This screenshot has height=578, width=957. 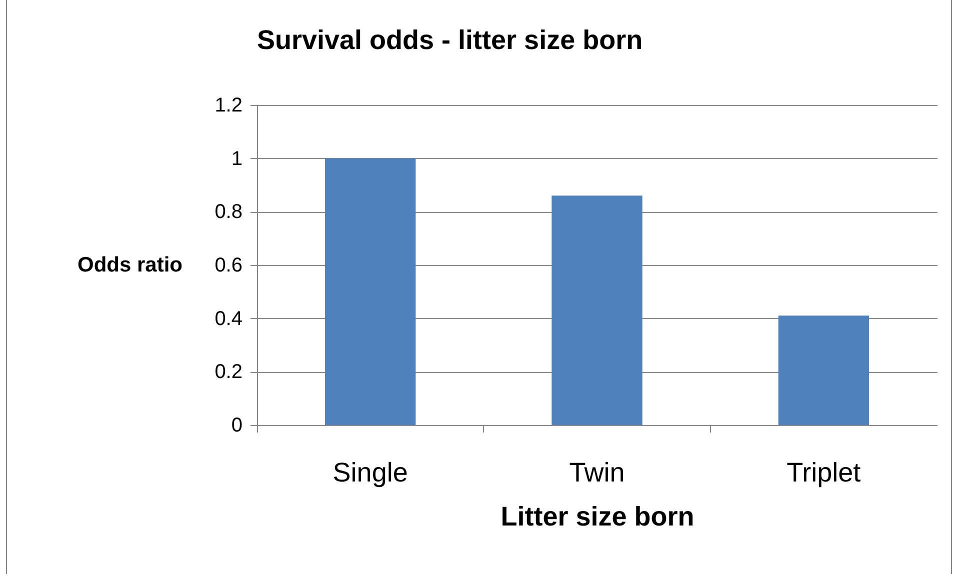 What do you see at coordinates (228, 212) in the screenshot?
I see `y-tick-label: 0.8` at bounding box center [228, 212].